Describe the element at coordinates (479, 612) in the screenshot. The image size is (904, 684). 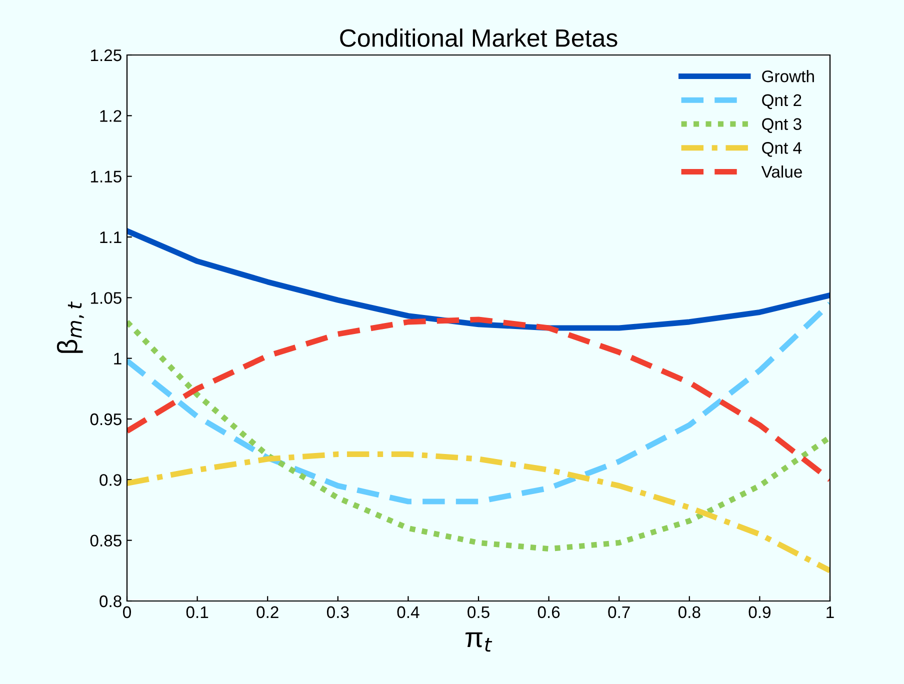
I see `x-tick-label: 0.5` at that location.